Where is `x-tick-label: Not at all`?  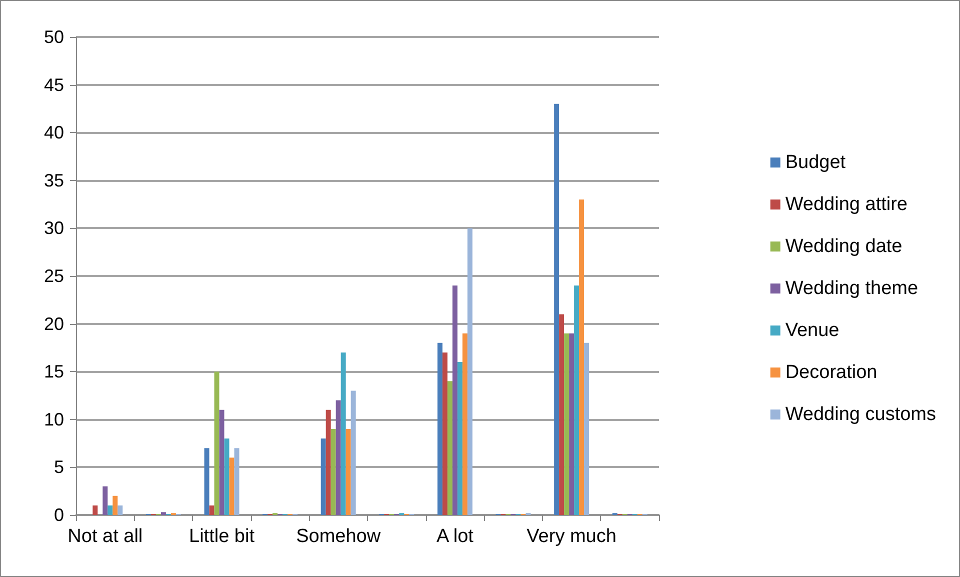
x-tick-label: Not at all is located at coordinates (105, 536).